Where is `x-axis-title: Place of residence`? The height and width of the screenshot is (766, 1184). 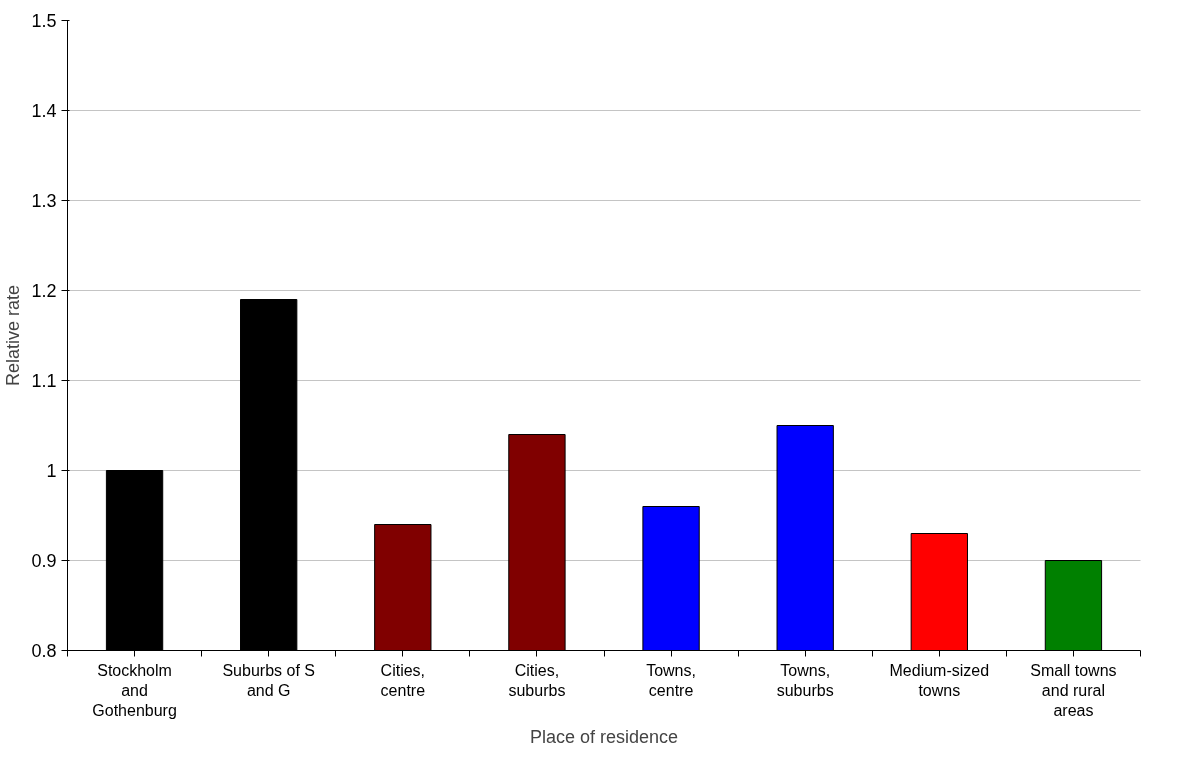 x-axis-title: Place of residence is located at coordinates (604, 737).